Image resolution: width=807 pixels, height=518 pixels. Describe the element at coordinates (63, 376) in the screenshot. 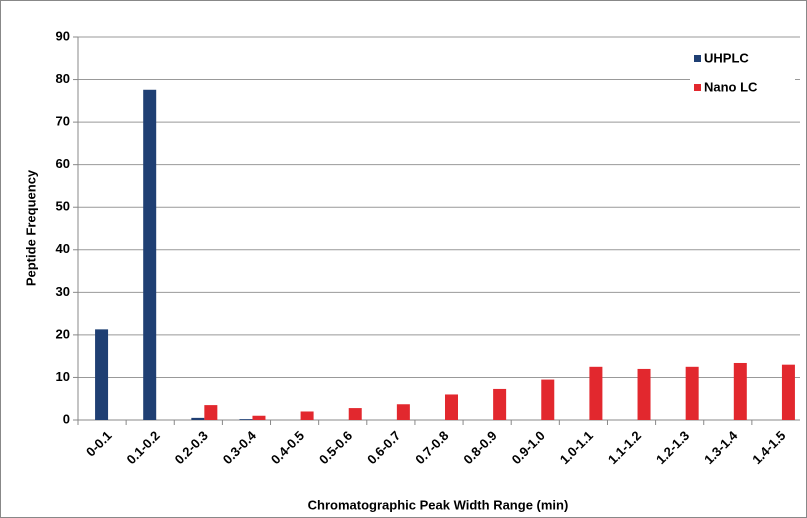

I see `y-tick-label: 10` at that location.